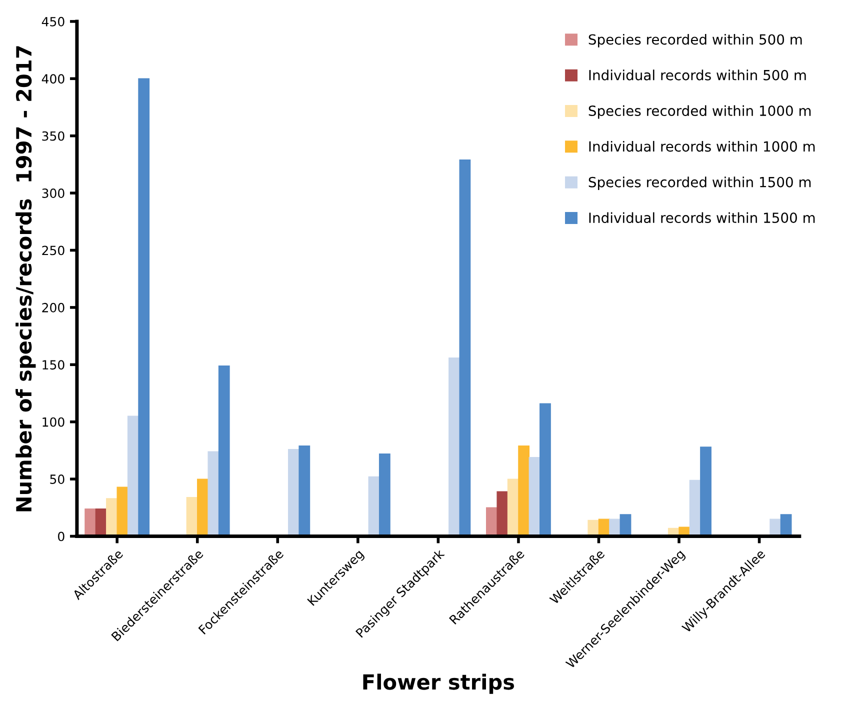 Image resolution: width=855 pixels, height=715 pixels. I want to click on y-tick-label: 400, so click(53, 79).